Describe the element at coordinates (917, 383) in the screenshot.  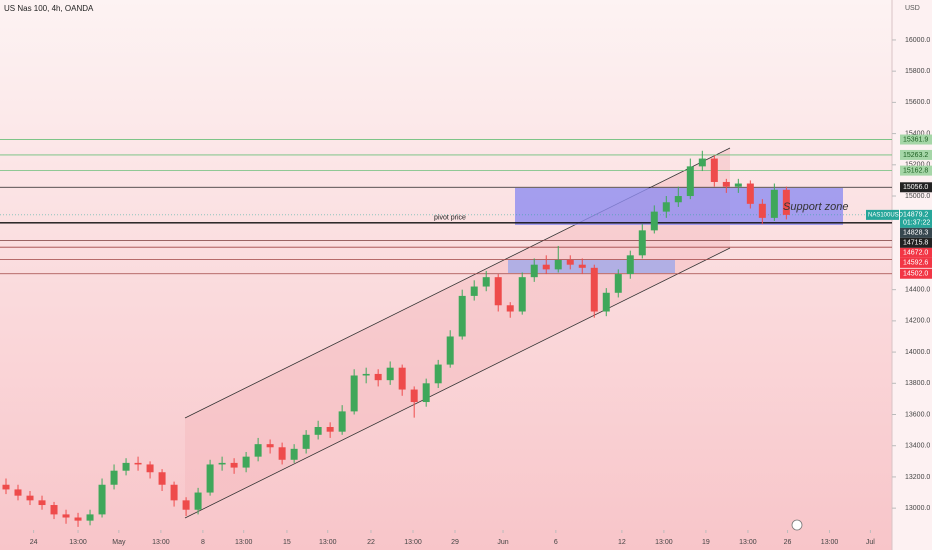
I see `y-tick-label: 13800.0` at that location.